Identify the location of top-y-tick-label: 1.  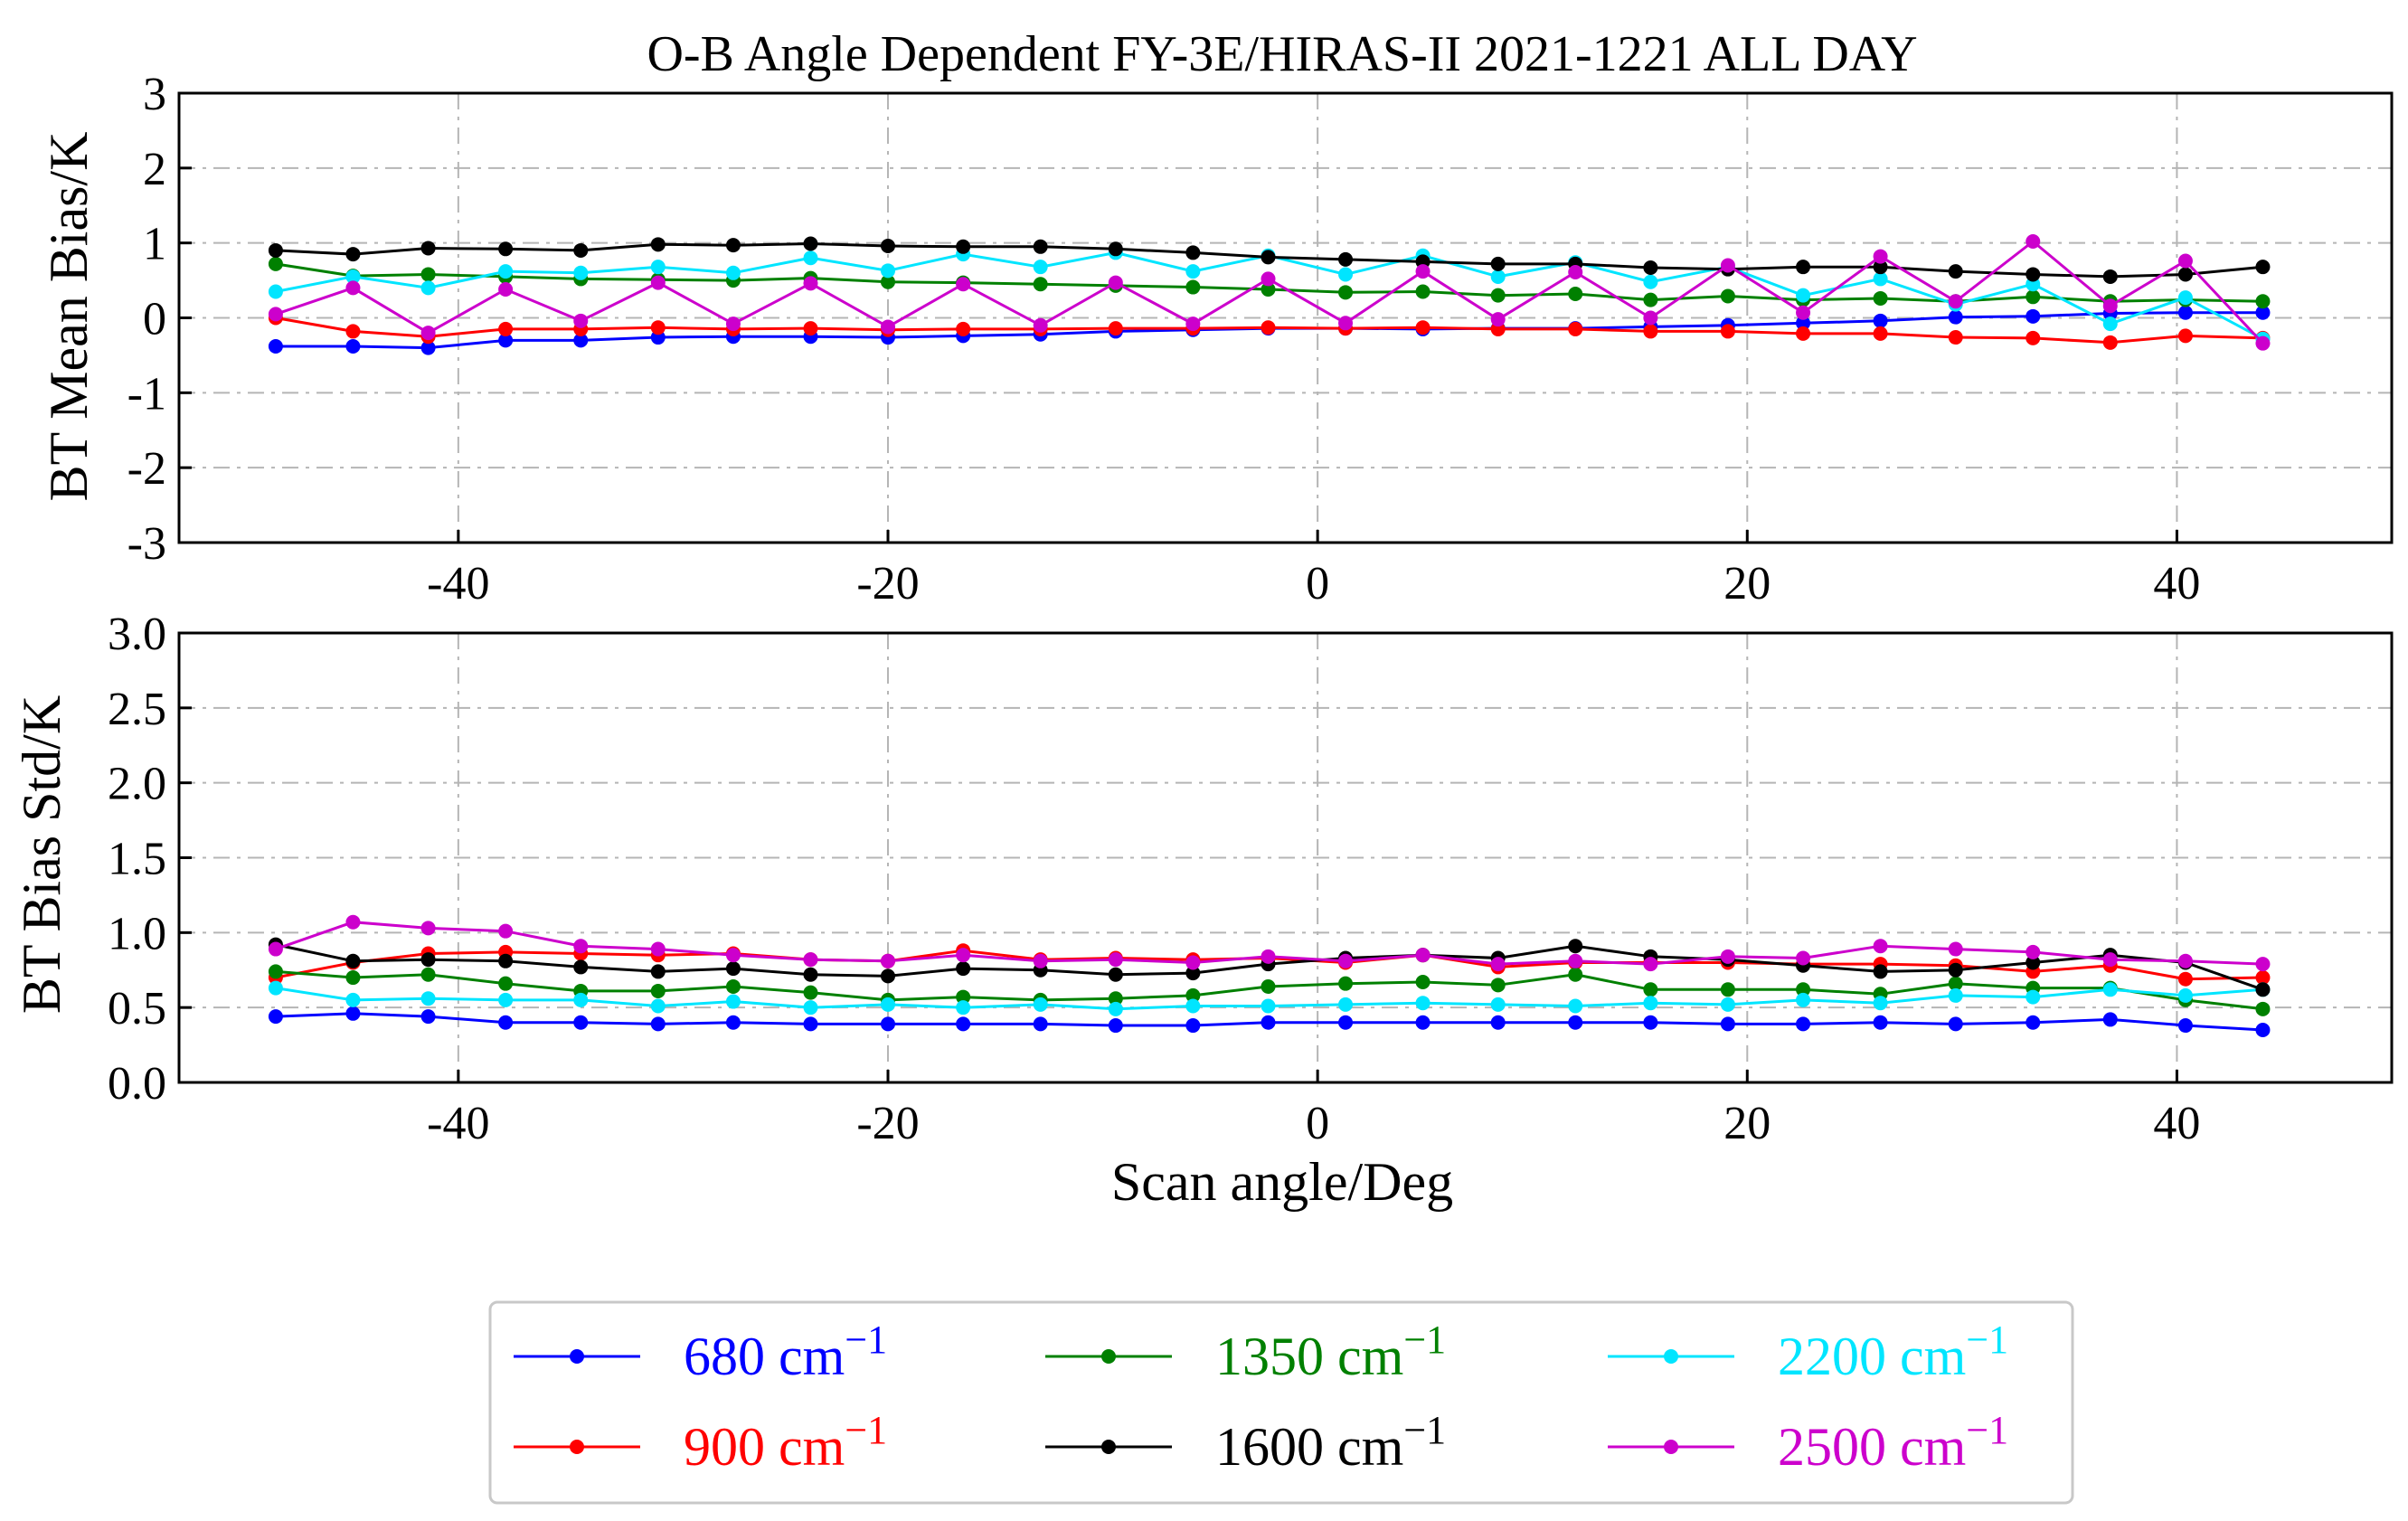
(154, 244).